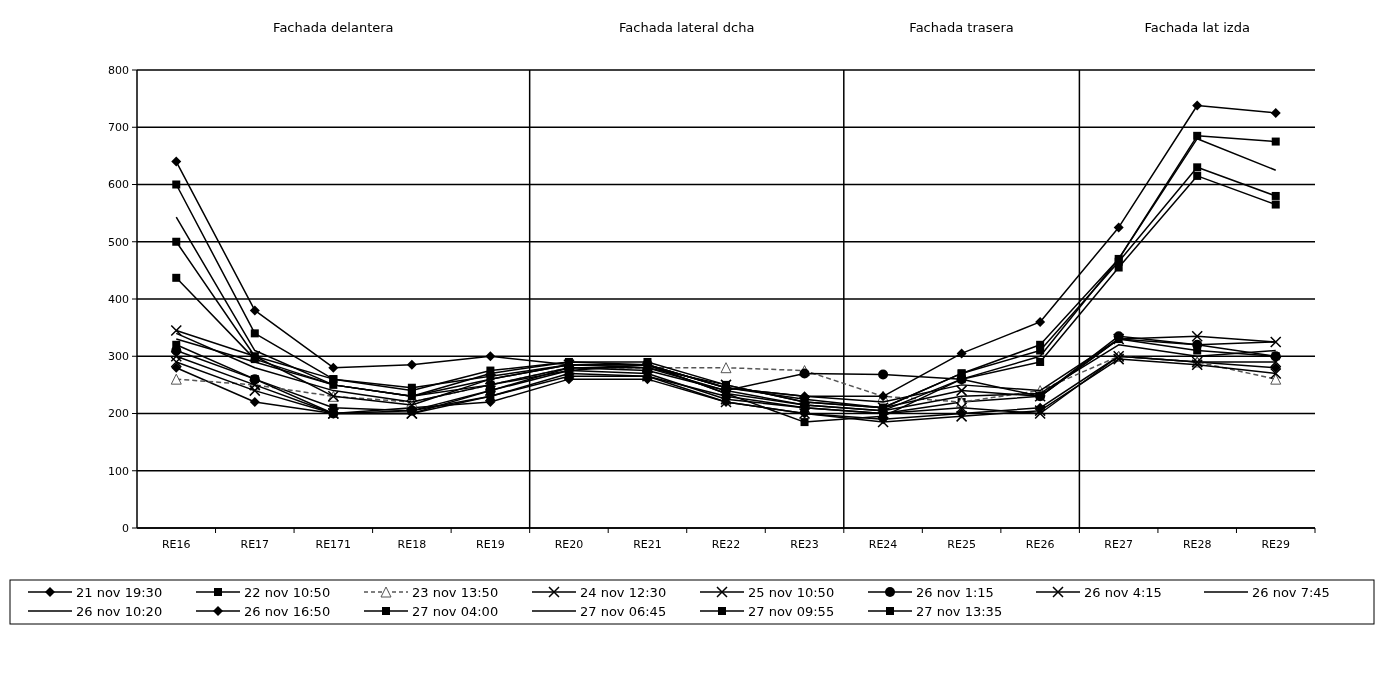 The height and width of the screenshot is (678, 1386). I want to click on y-tick-label: 500, so click(118, 242).